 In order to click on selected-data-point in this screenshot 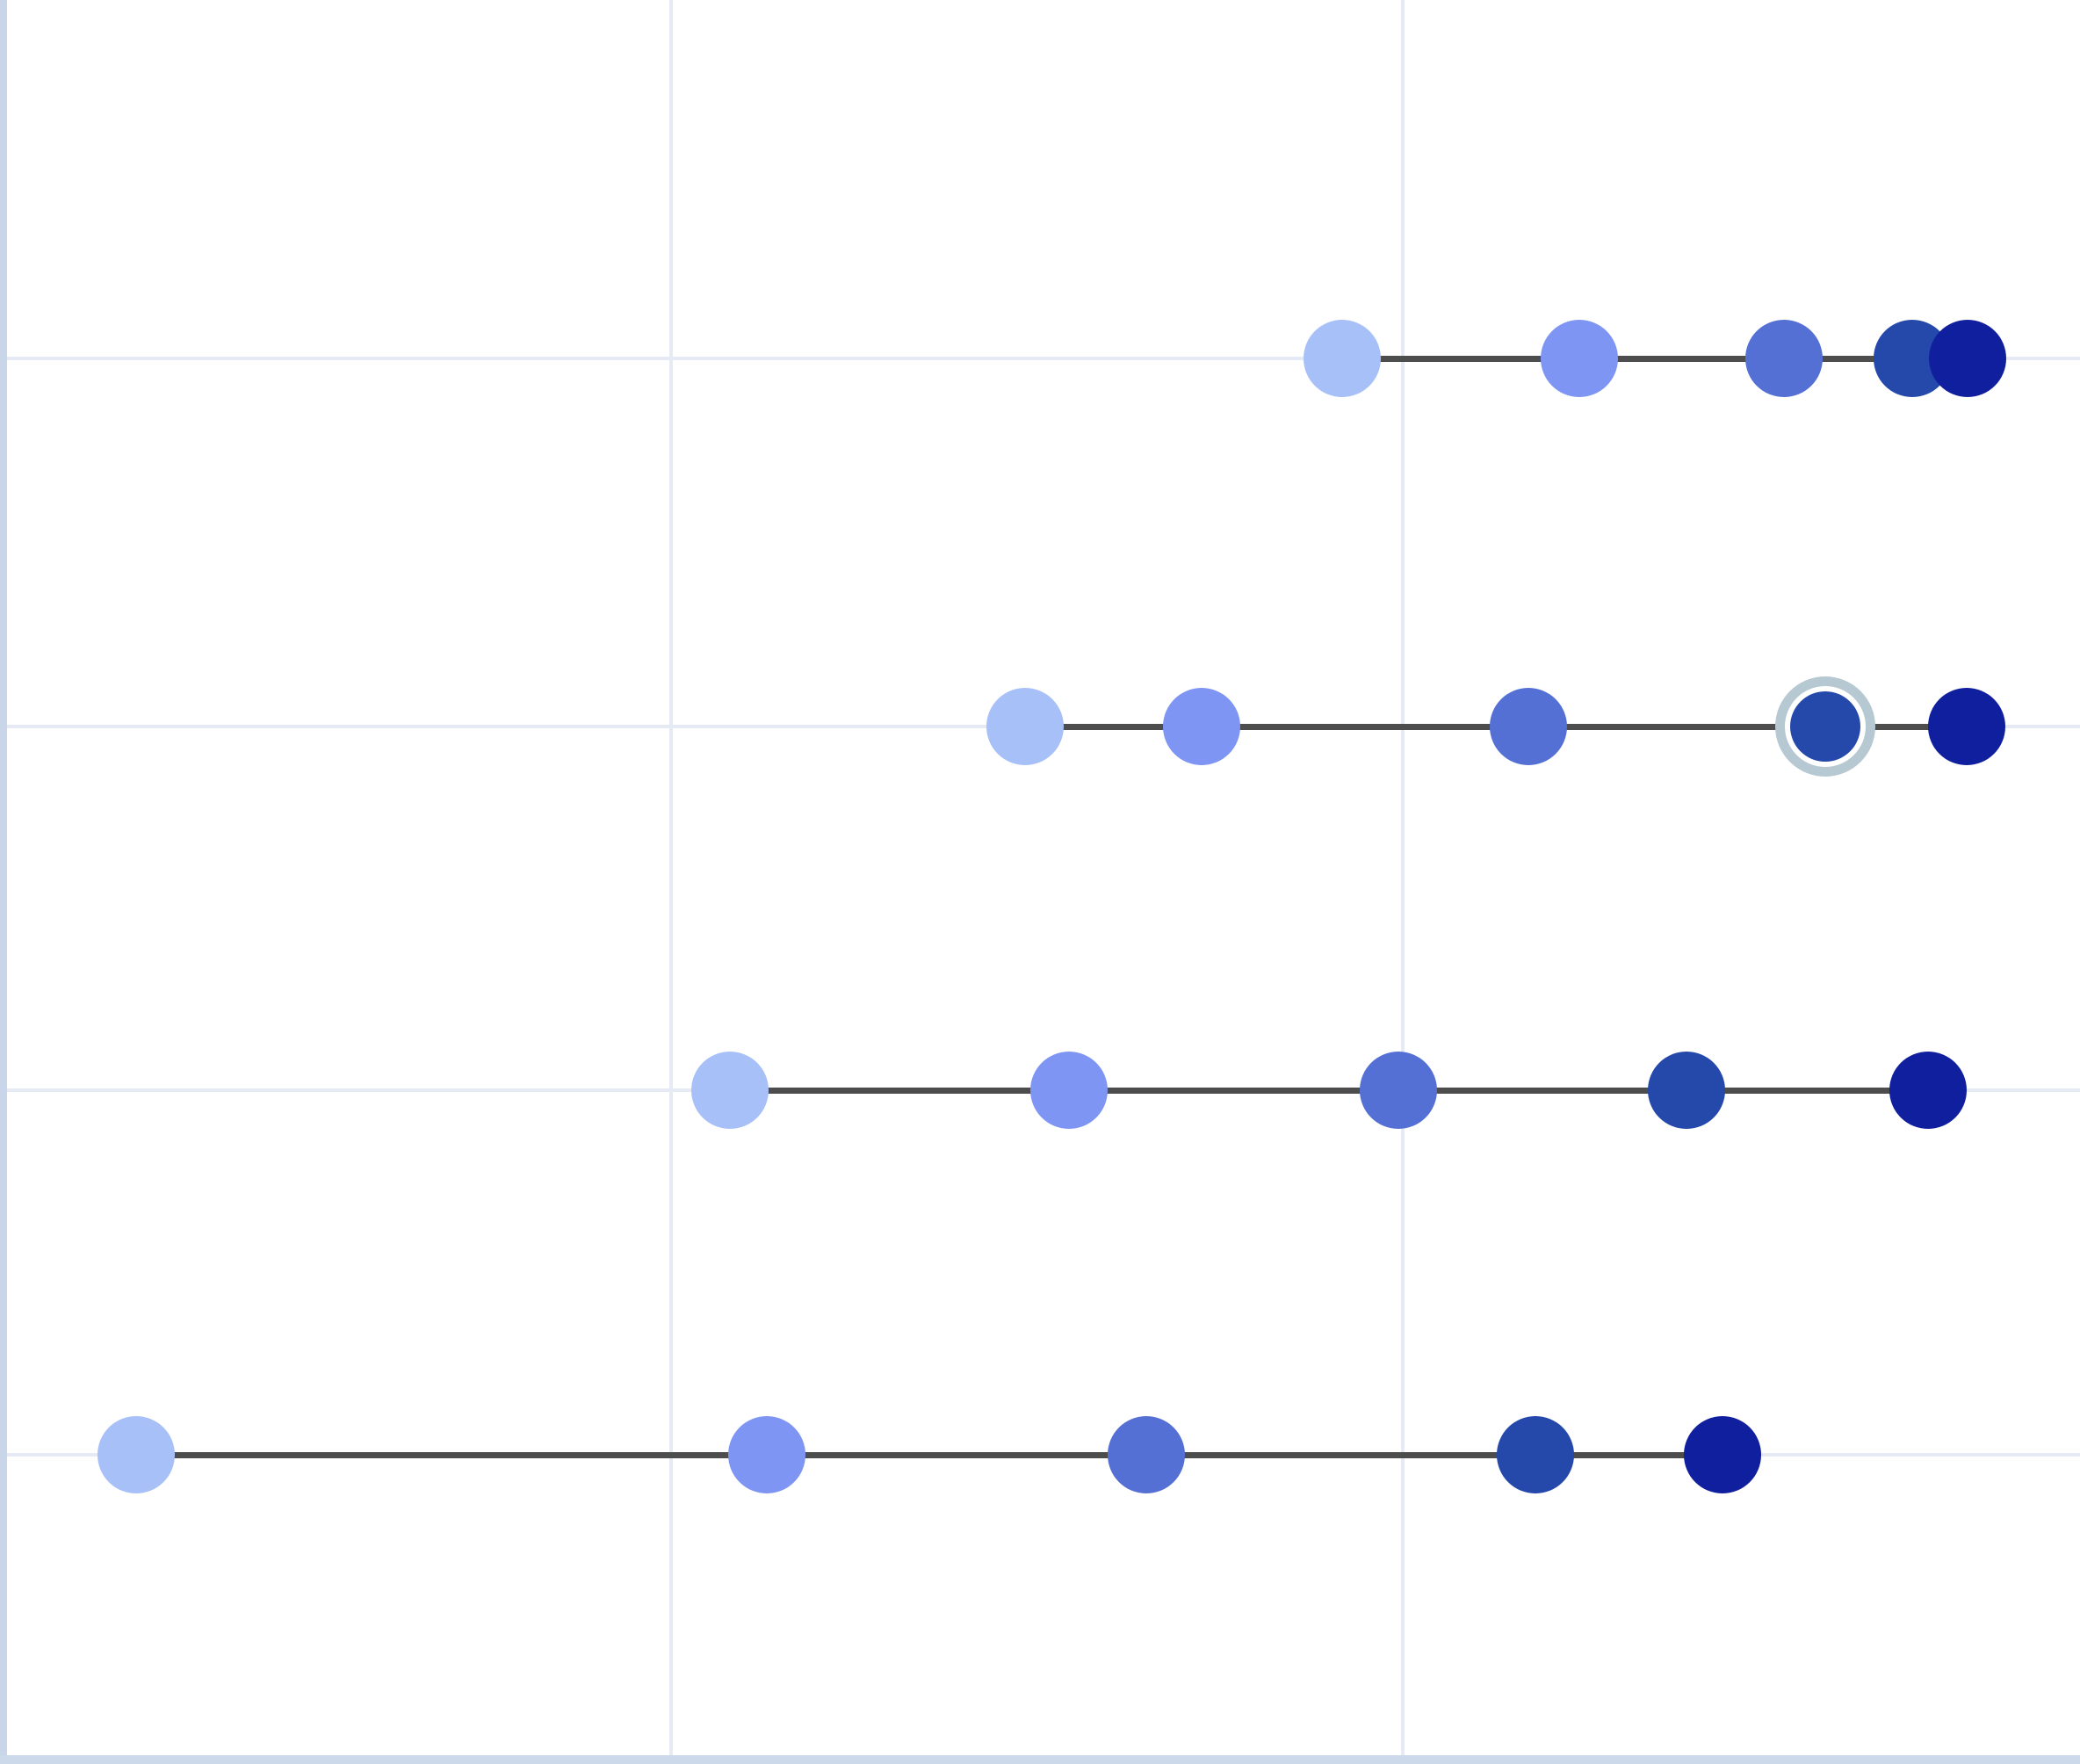, I will do `click(1825, 726)`.